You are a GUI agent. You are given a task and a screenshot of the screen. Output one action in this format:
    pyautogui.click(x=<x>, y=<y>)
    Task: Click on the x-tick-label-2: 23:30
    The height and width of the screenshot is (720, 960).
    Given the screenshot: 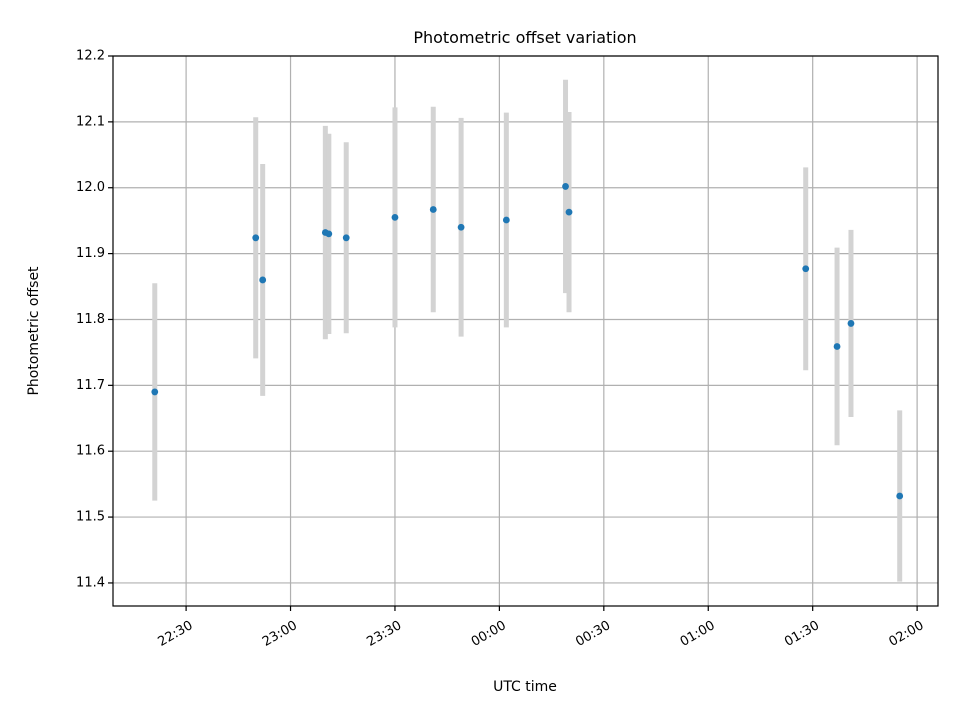 What is the action you would take?
    pyautogui.click(x=384, y=634)
    